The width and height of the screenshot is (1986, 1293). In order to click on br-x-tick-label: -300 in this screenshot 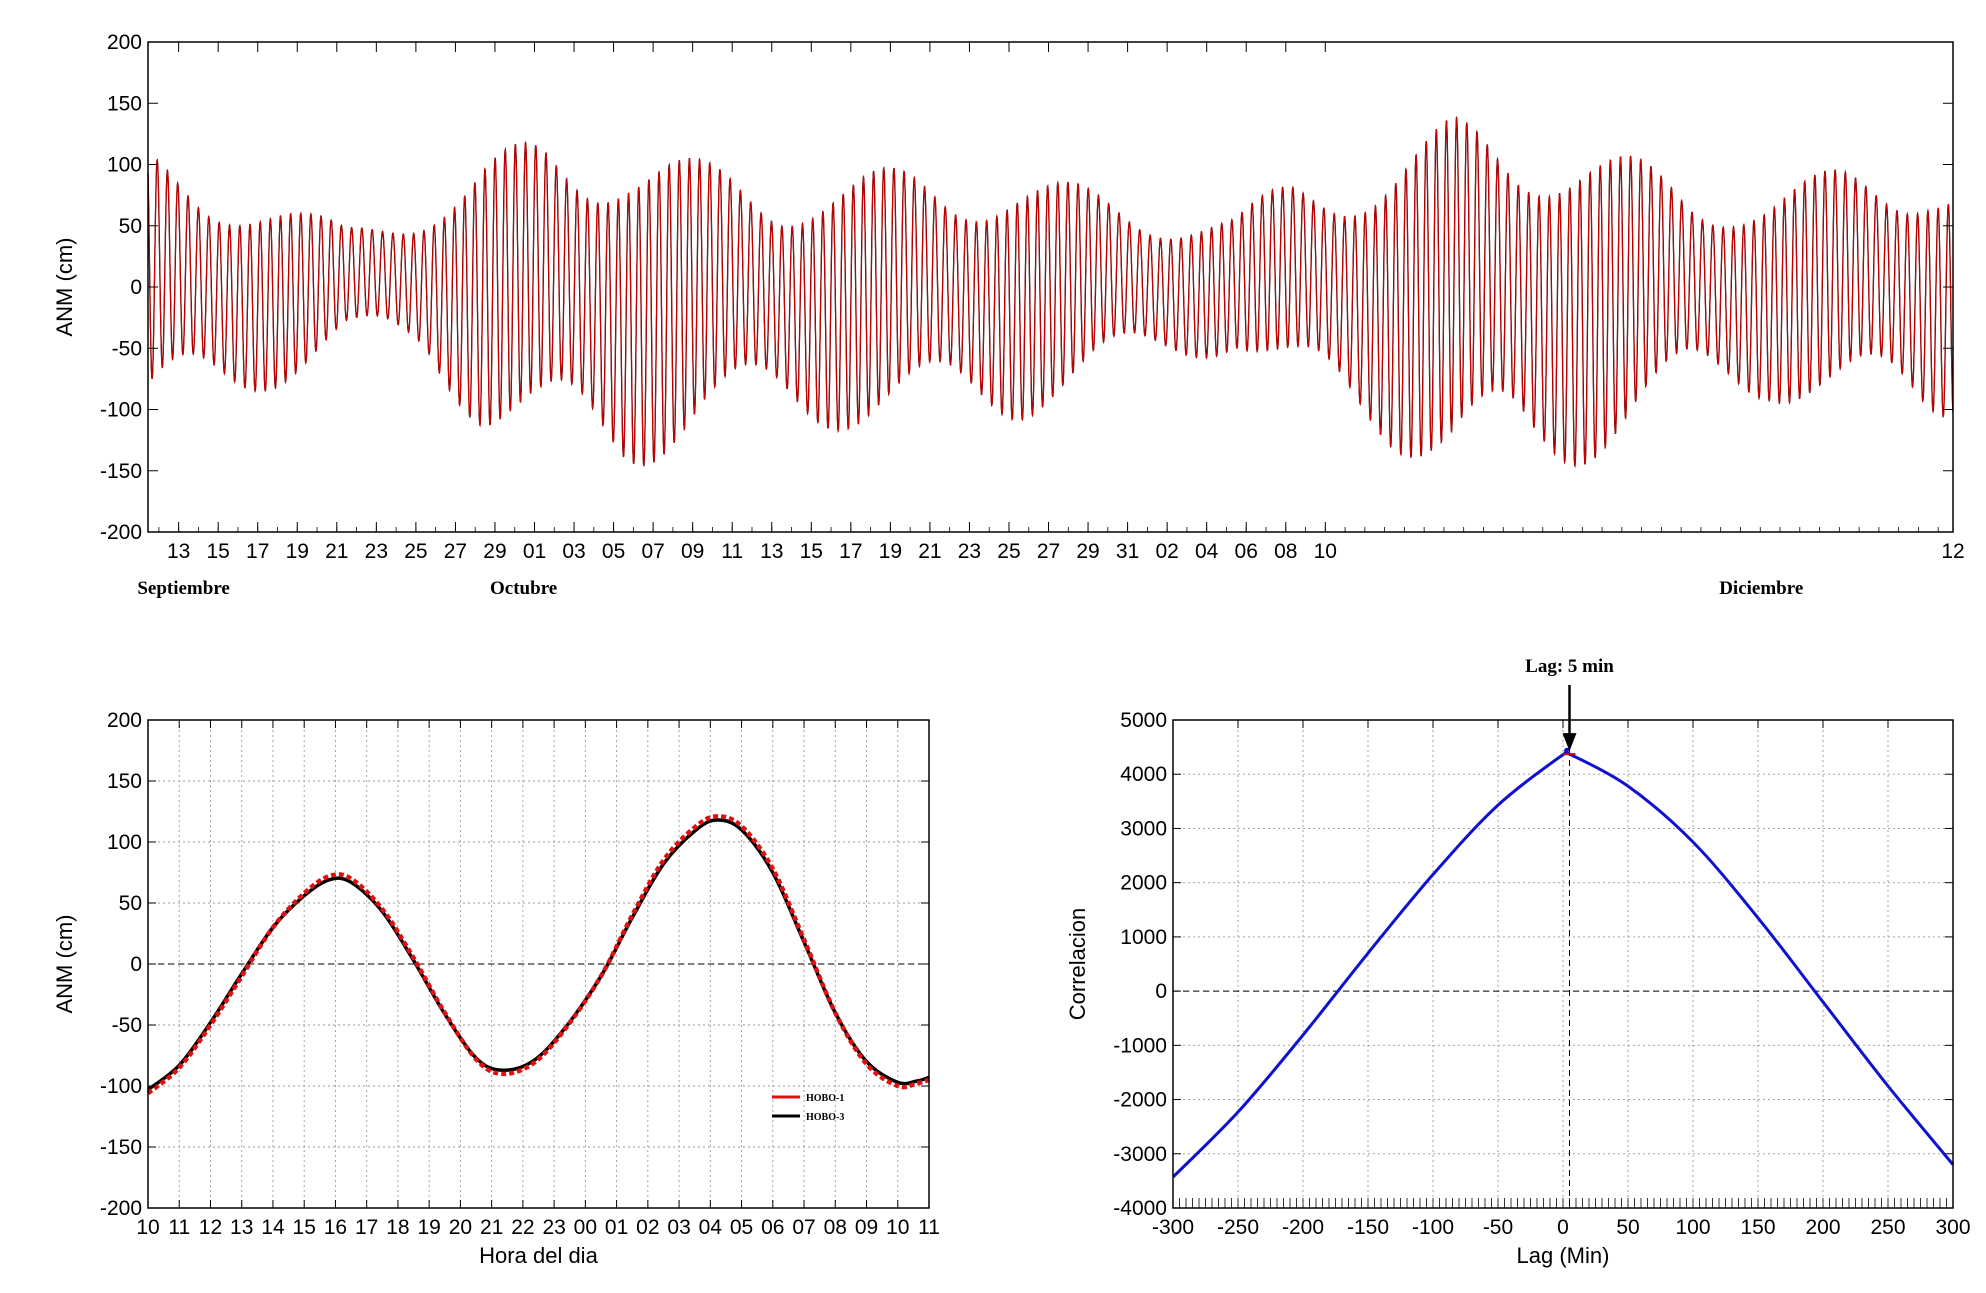, I will do `click(1173, 1227)`.